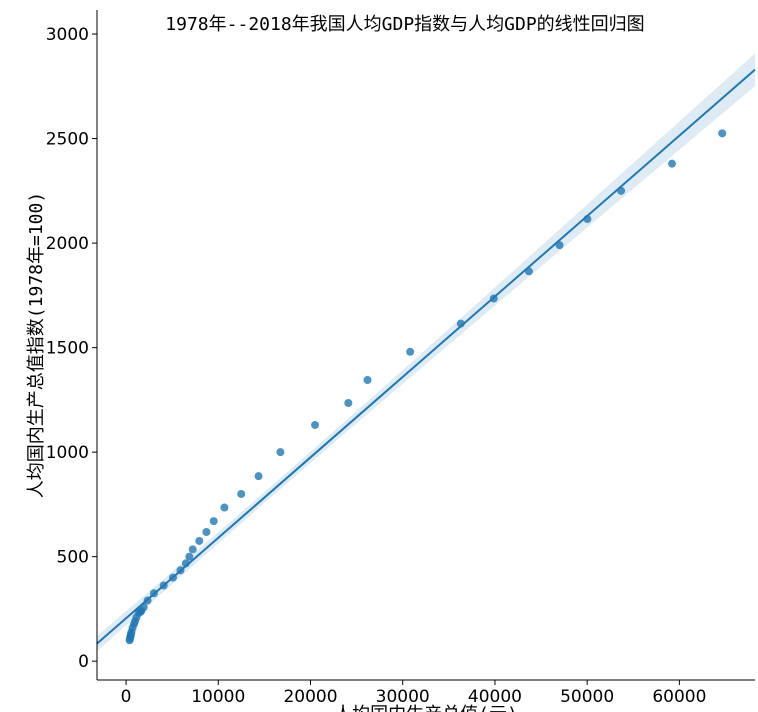 Image resolution: width=758 pixels, height=712 pixels. What do you see at coordinates (67, 349) in the screenshot?
I see `y-tick-label: 1500` at bounding box center [67, 349].